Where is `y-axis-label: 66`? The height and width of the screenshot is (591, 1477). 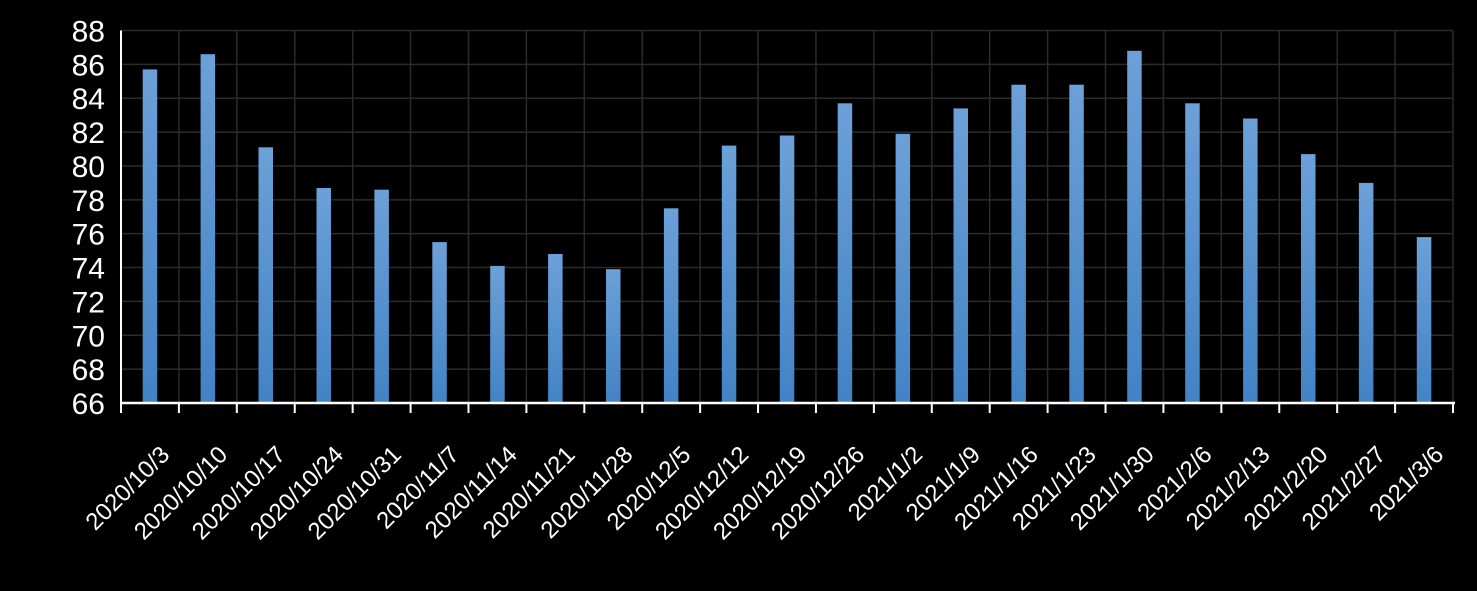
y-axis-label: 66 is located at coordinates (88, 404).